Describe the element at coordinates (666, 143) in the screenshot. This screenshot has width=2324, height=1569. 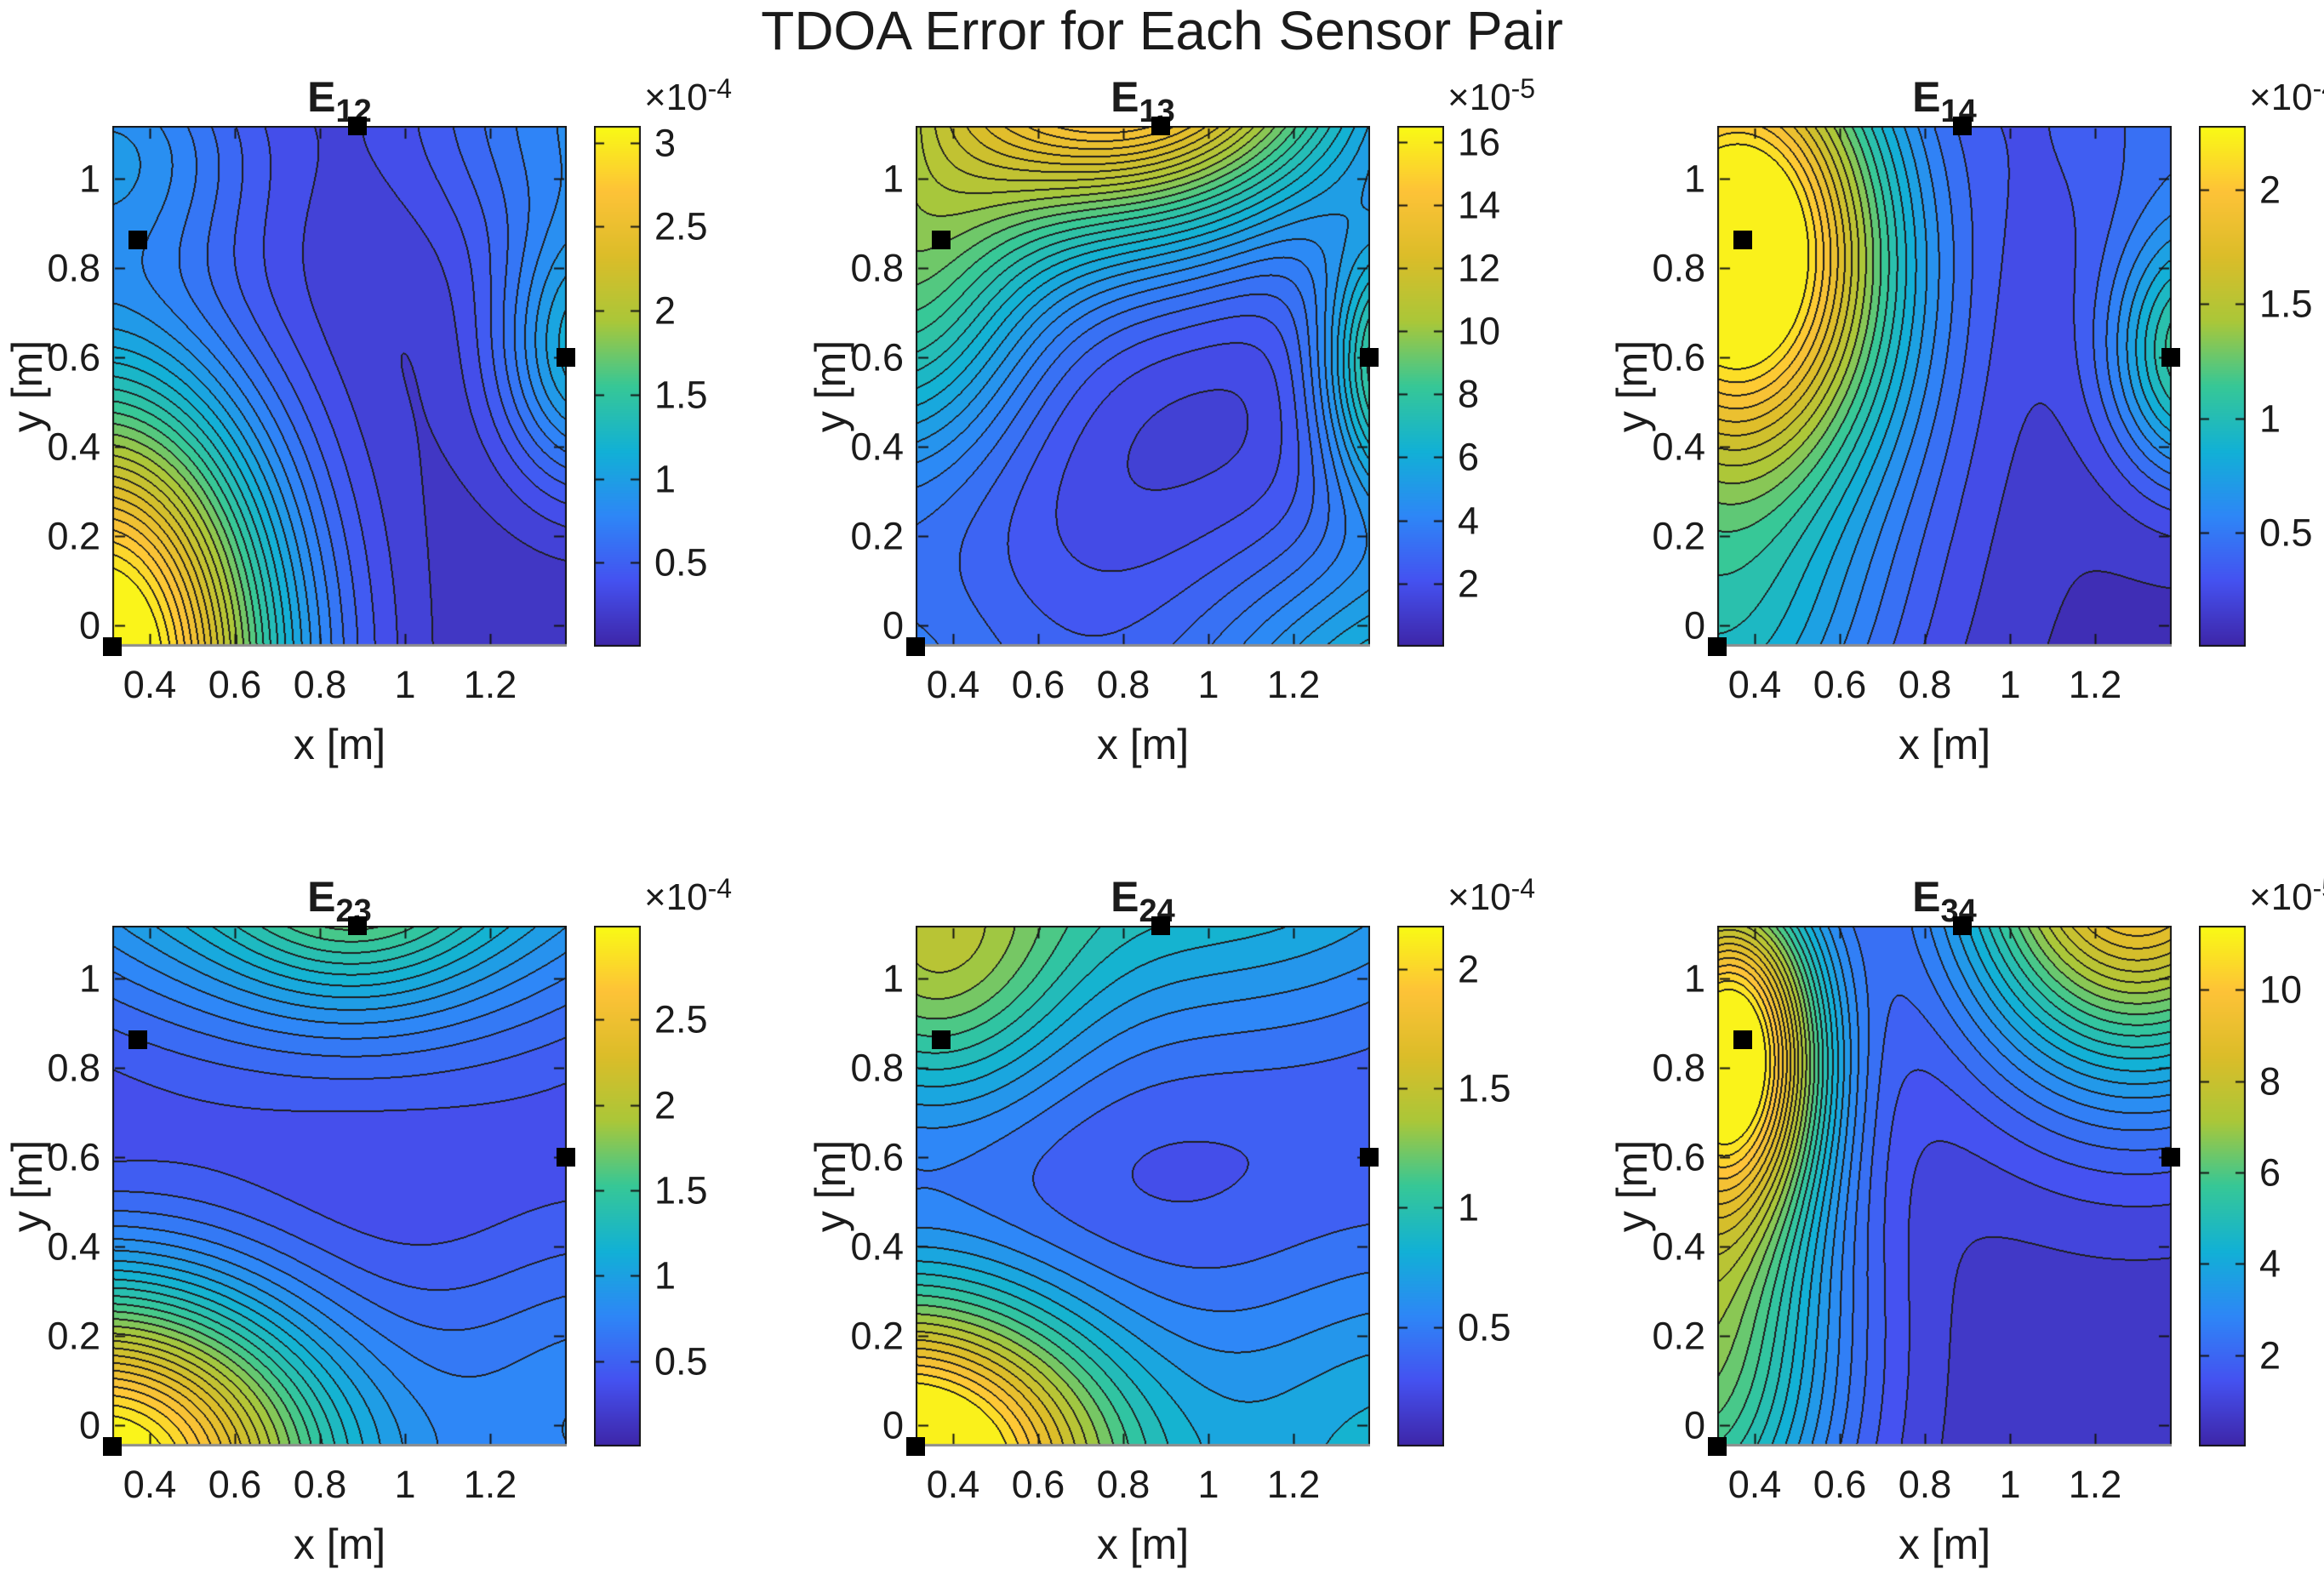
I see `colorbar-tick-label: 3` at that location.